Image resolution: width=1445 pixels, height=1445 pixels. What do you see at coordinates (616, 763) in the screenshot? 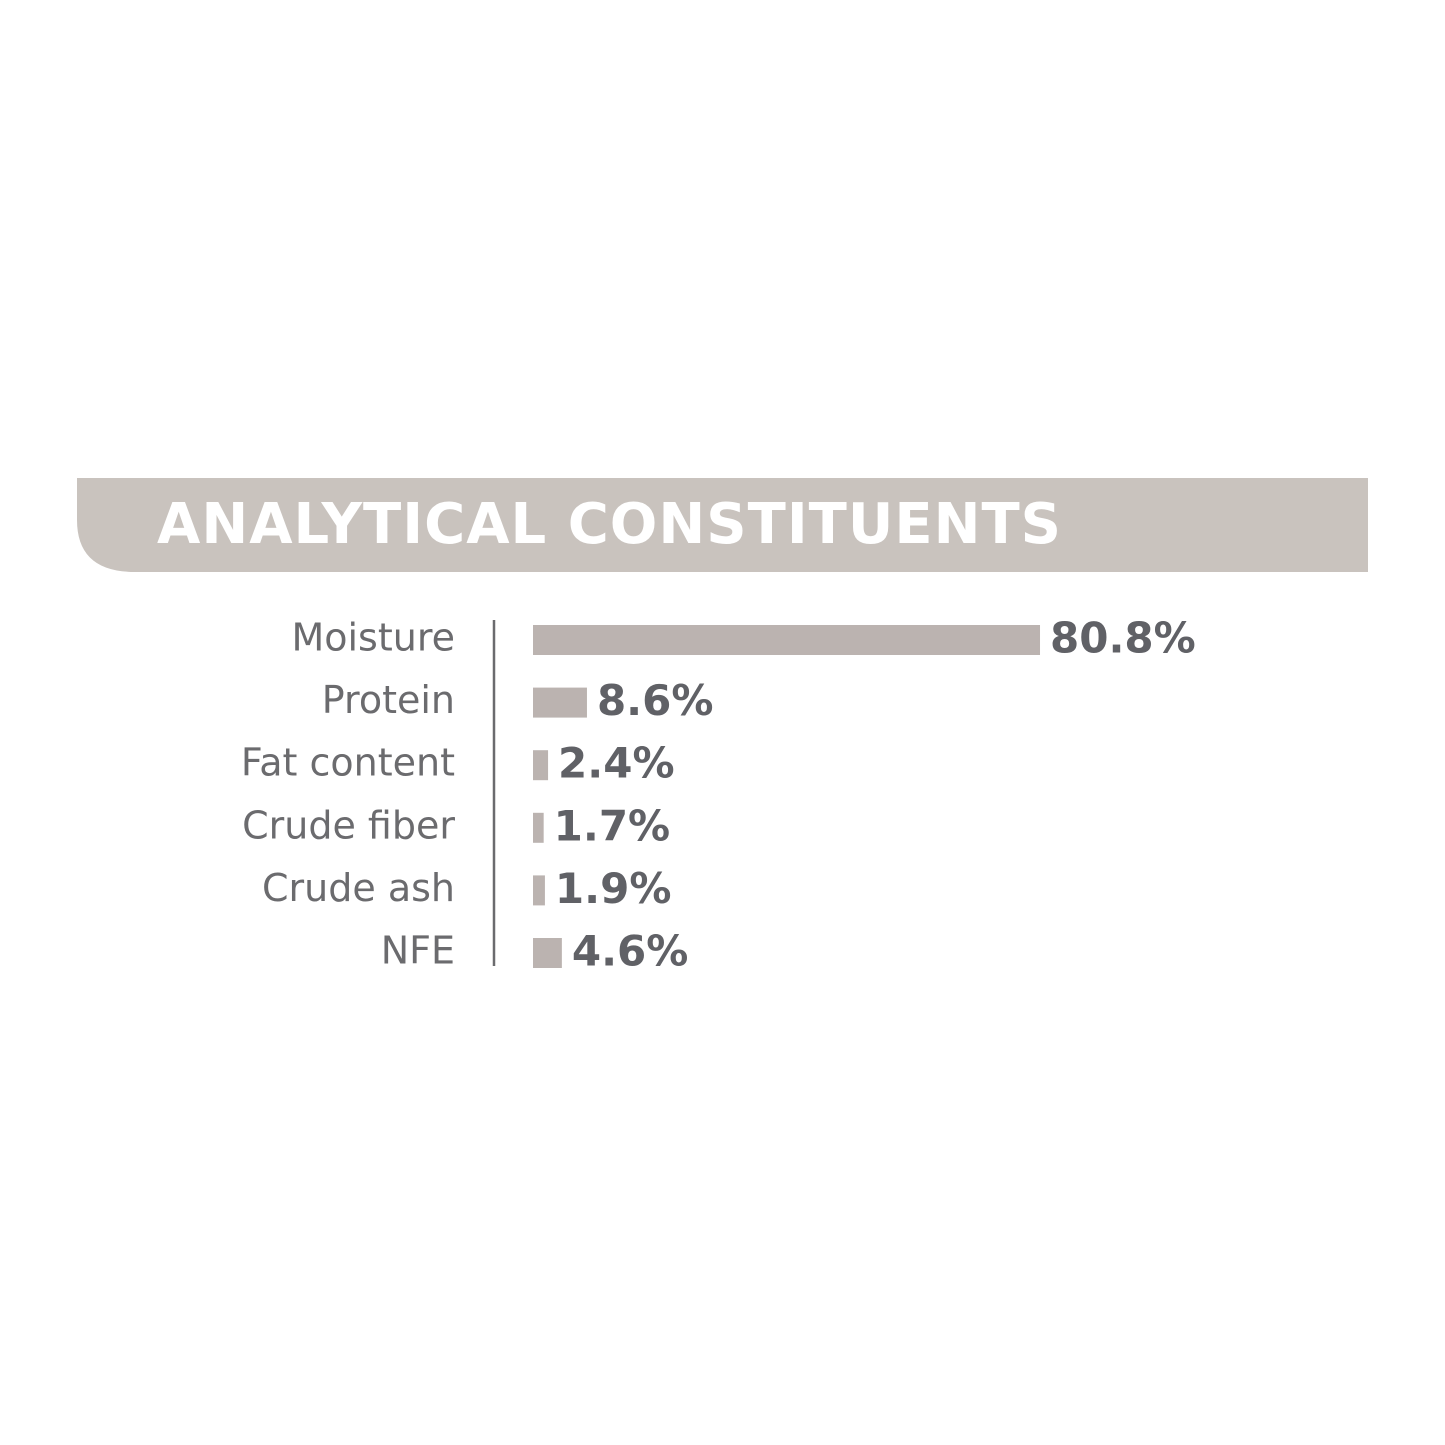
I see `value-label: 2.4%` at bounding box center [616, 763].